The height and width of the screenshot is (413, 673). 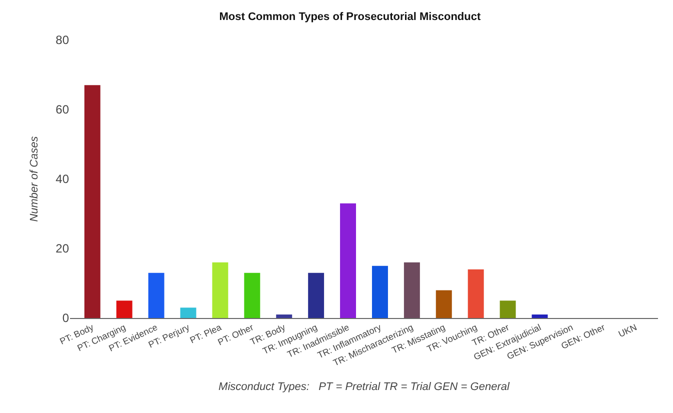 I want to click on y-tick-label: 60, so click(x=63, y=109).